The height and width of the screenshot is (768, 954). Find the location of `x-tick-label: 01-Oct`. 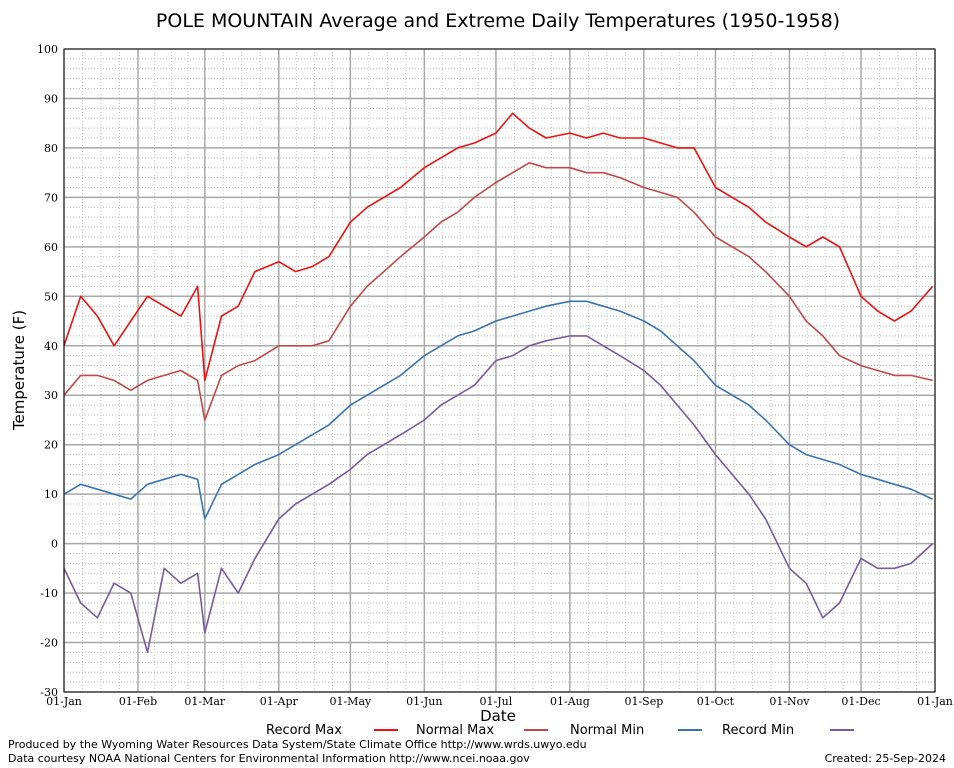

x-tick-label: 01-Oct is located at coordinates (716, 701).